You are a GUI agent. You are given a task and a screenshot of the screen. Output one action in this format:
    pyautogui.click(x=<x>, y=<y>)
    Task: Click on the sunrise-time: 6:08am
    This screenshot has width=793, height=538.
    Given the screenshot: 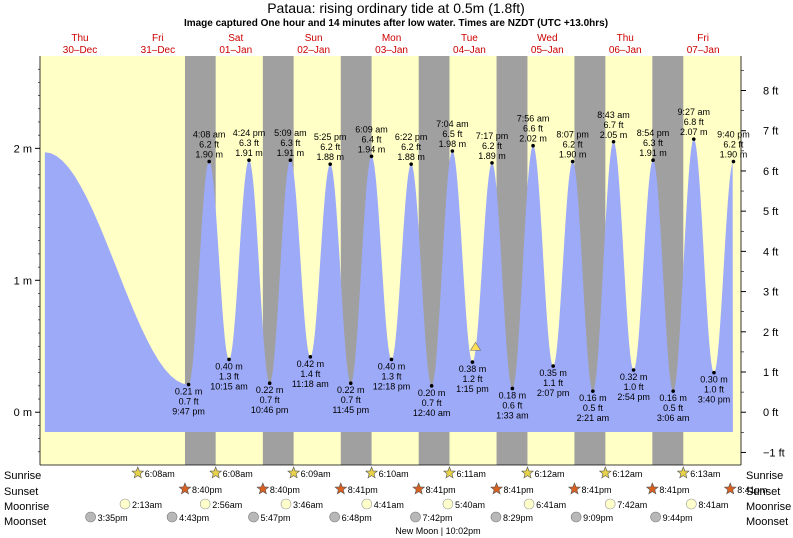 What is the action you would take?
    pyautogui.click(x=160, y=474)
    